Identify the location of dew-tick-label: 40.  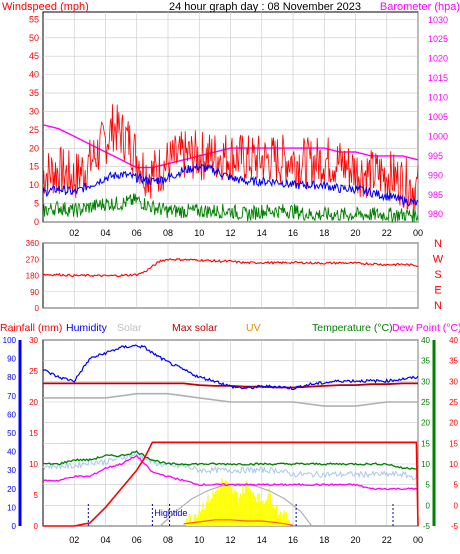
(453, 340).